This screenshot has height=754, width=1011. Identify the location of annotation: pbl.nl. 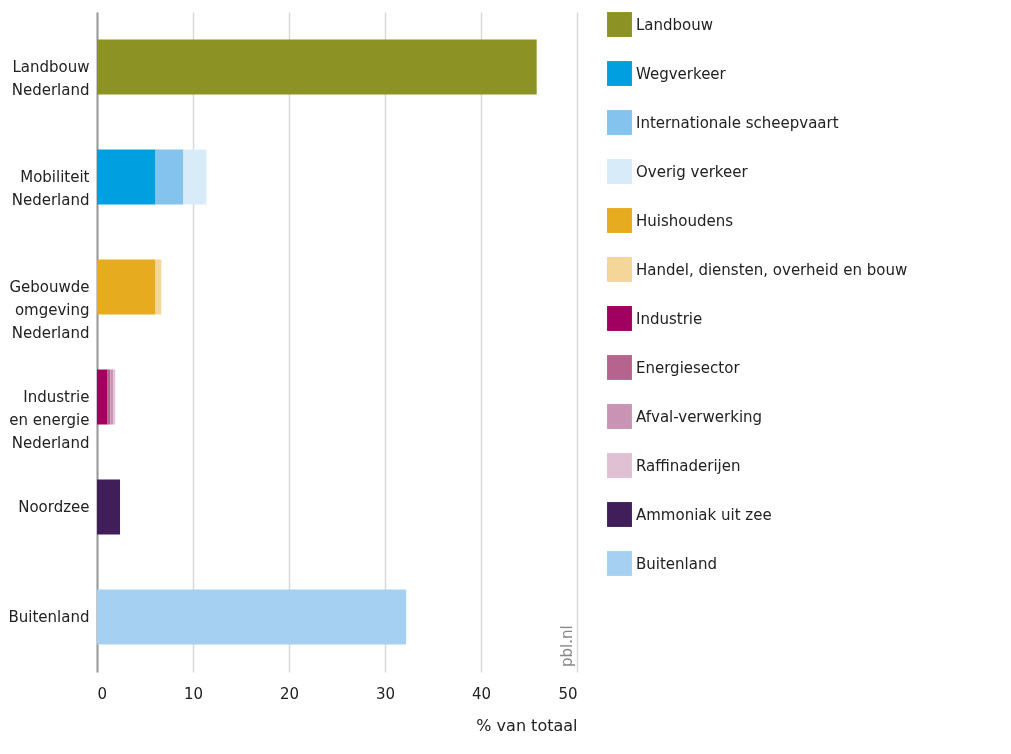
(567, 646).